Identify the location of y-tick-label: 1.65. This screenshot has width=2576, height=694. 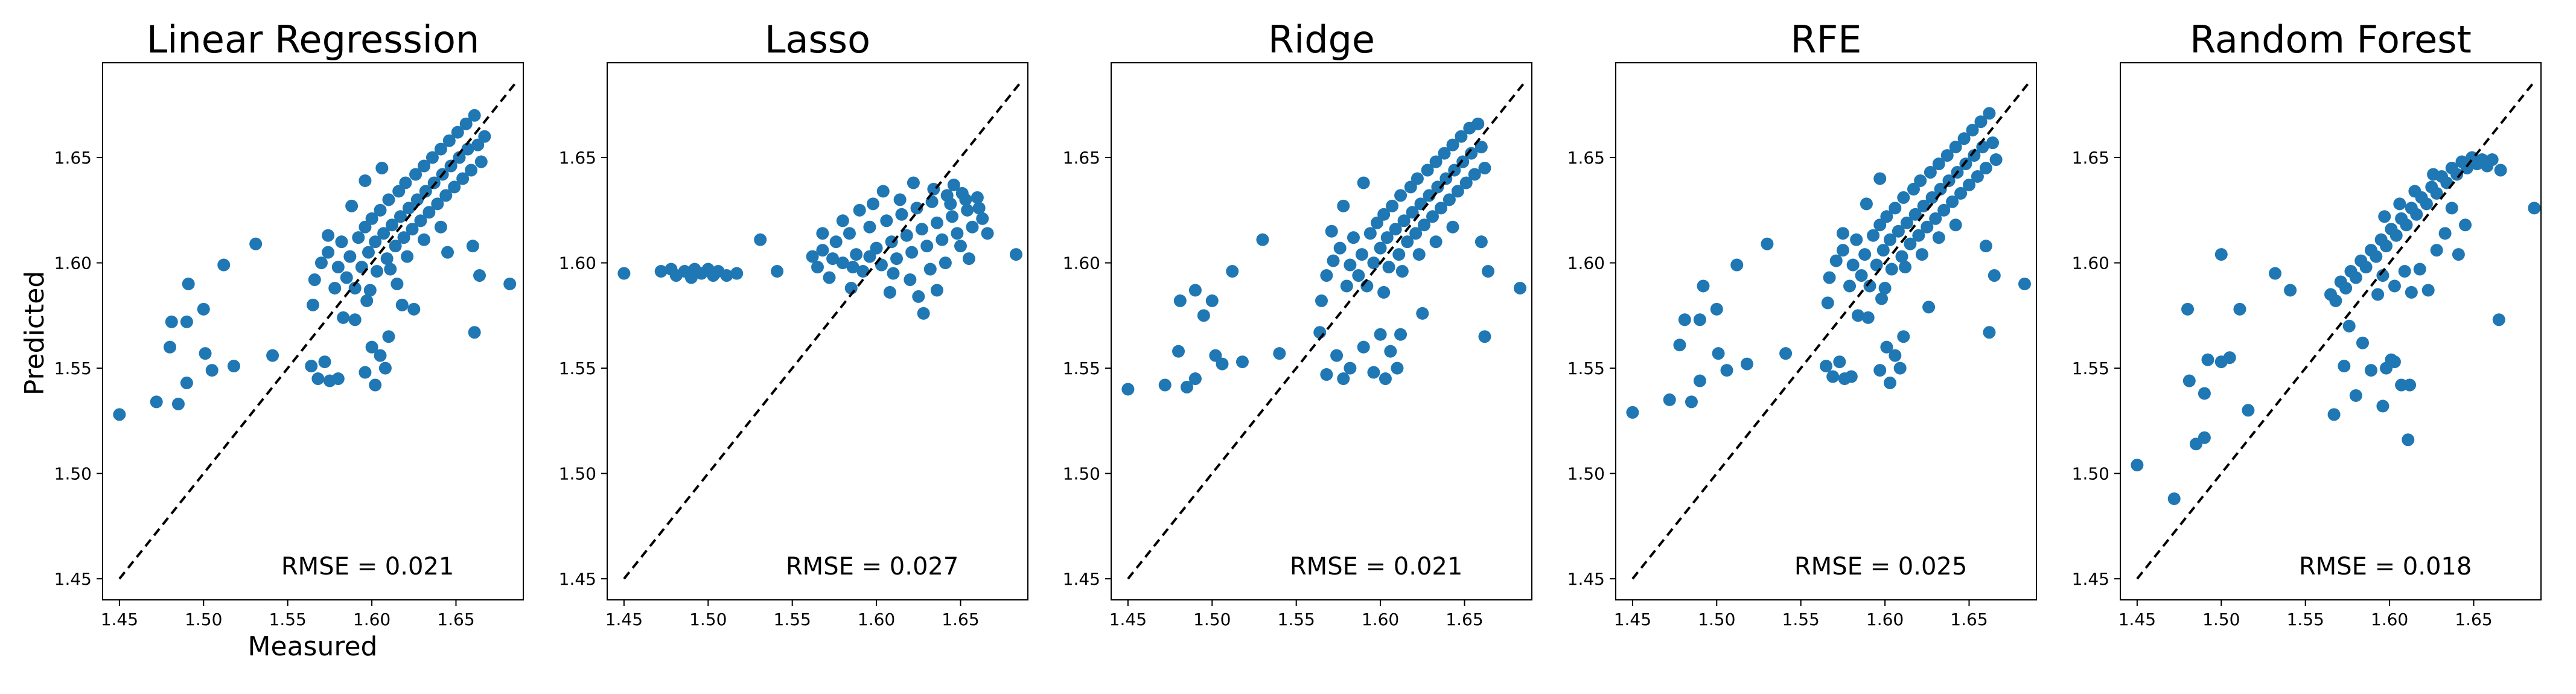
(1081, 158).